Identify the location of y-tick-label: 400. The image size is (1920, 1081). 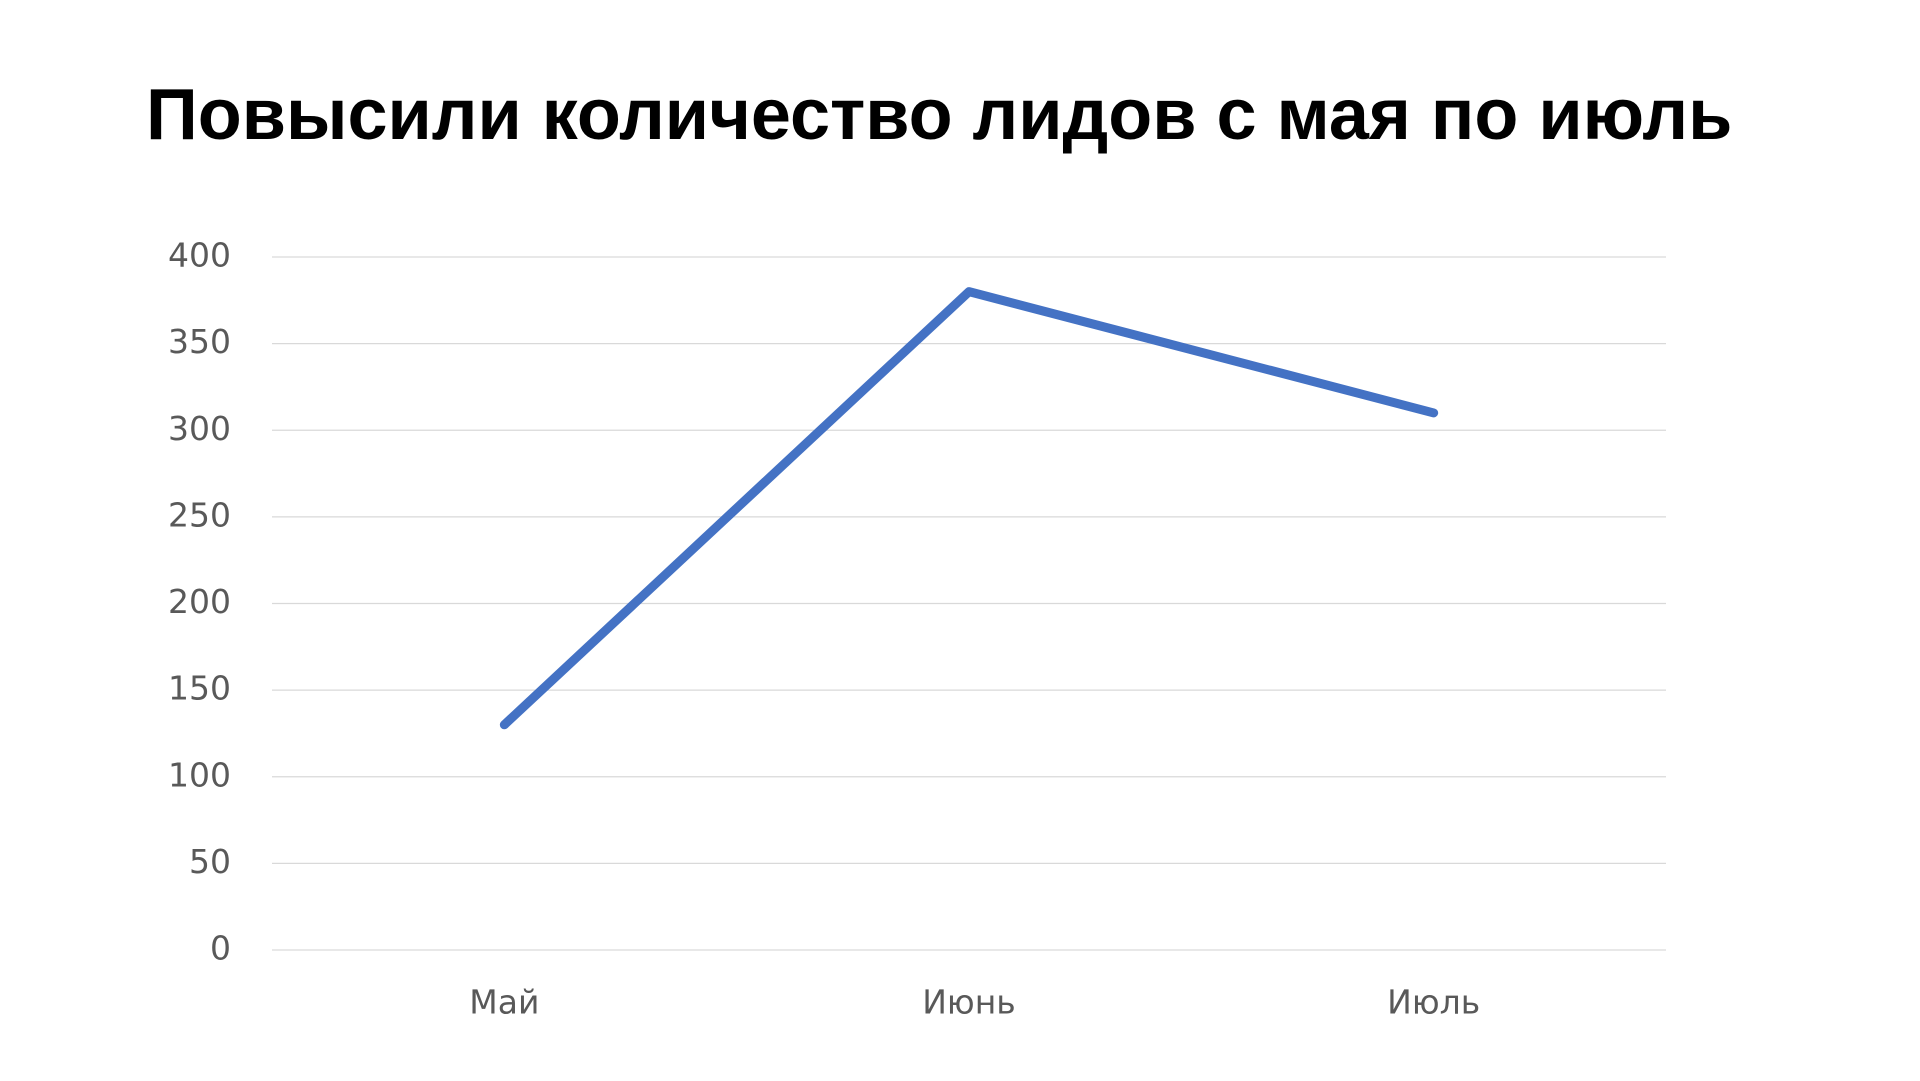
(199, 255).